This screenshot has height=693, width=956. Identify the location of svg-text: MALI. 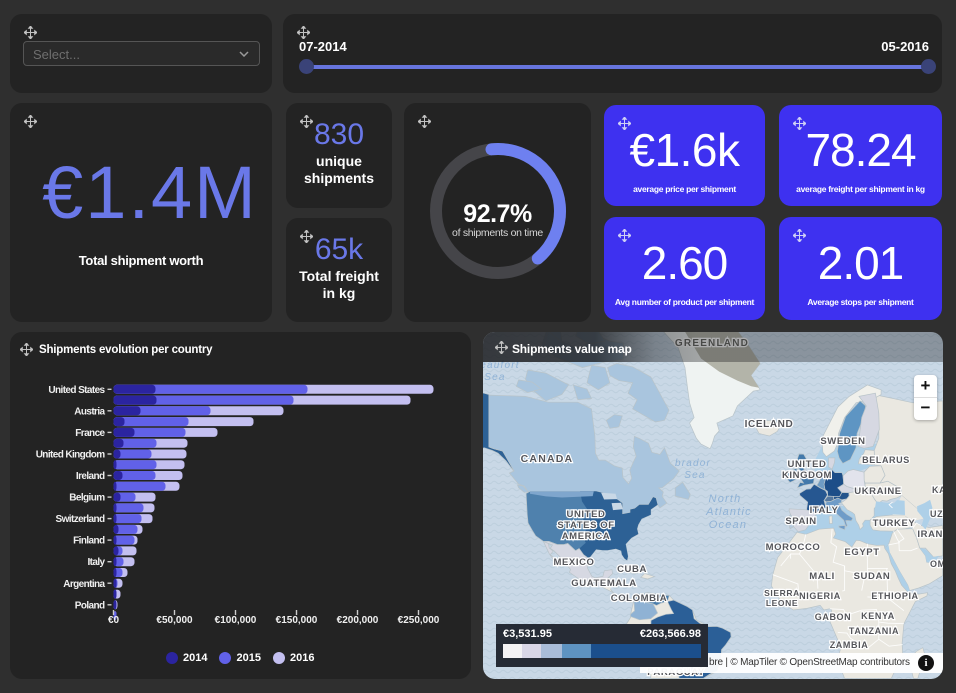
(822, 576).